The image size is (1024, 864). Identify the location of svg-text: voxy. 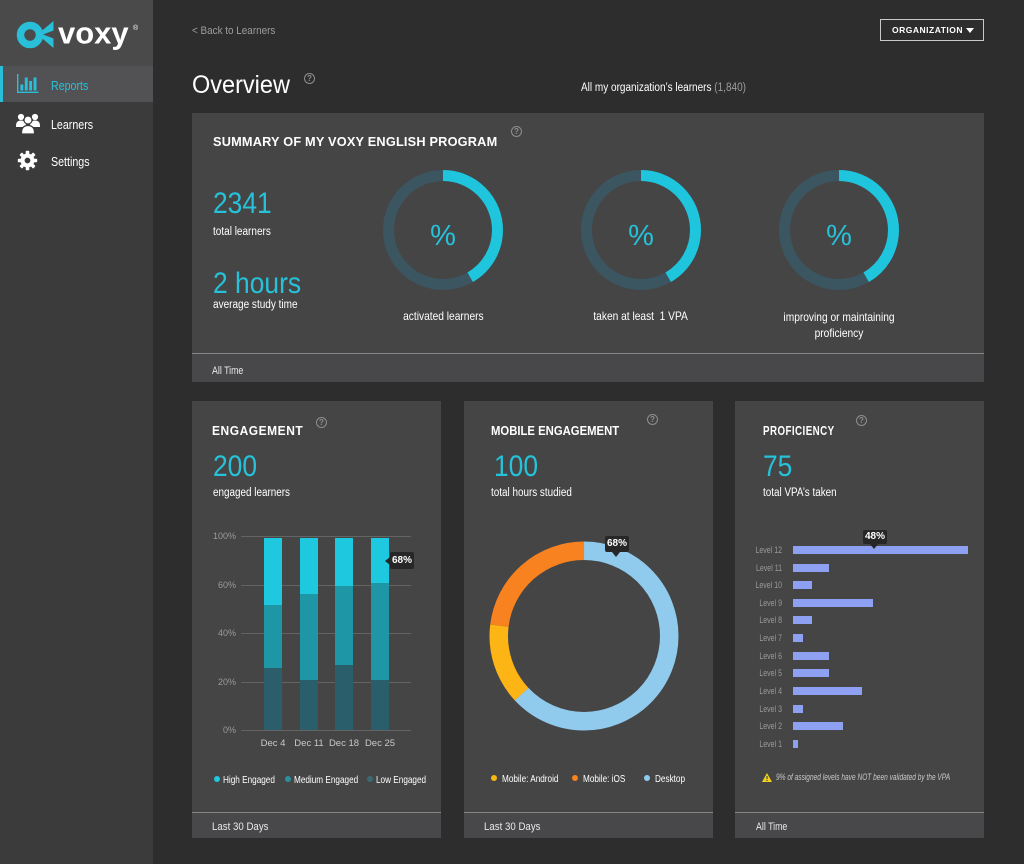
(93, 35).